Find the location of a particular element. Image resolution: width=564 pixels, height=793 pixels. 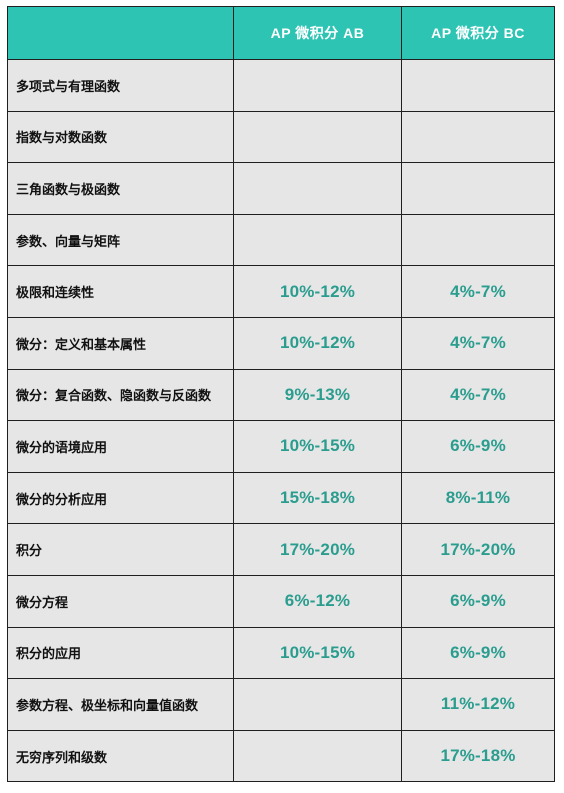

topic-cell: 极限和连续性 is located at coordinates (120, 291).